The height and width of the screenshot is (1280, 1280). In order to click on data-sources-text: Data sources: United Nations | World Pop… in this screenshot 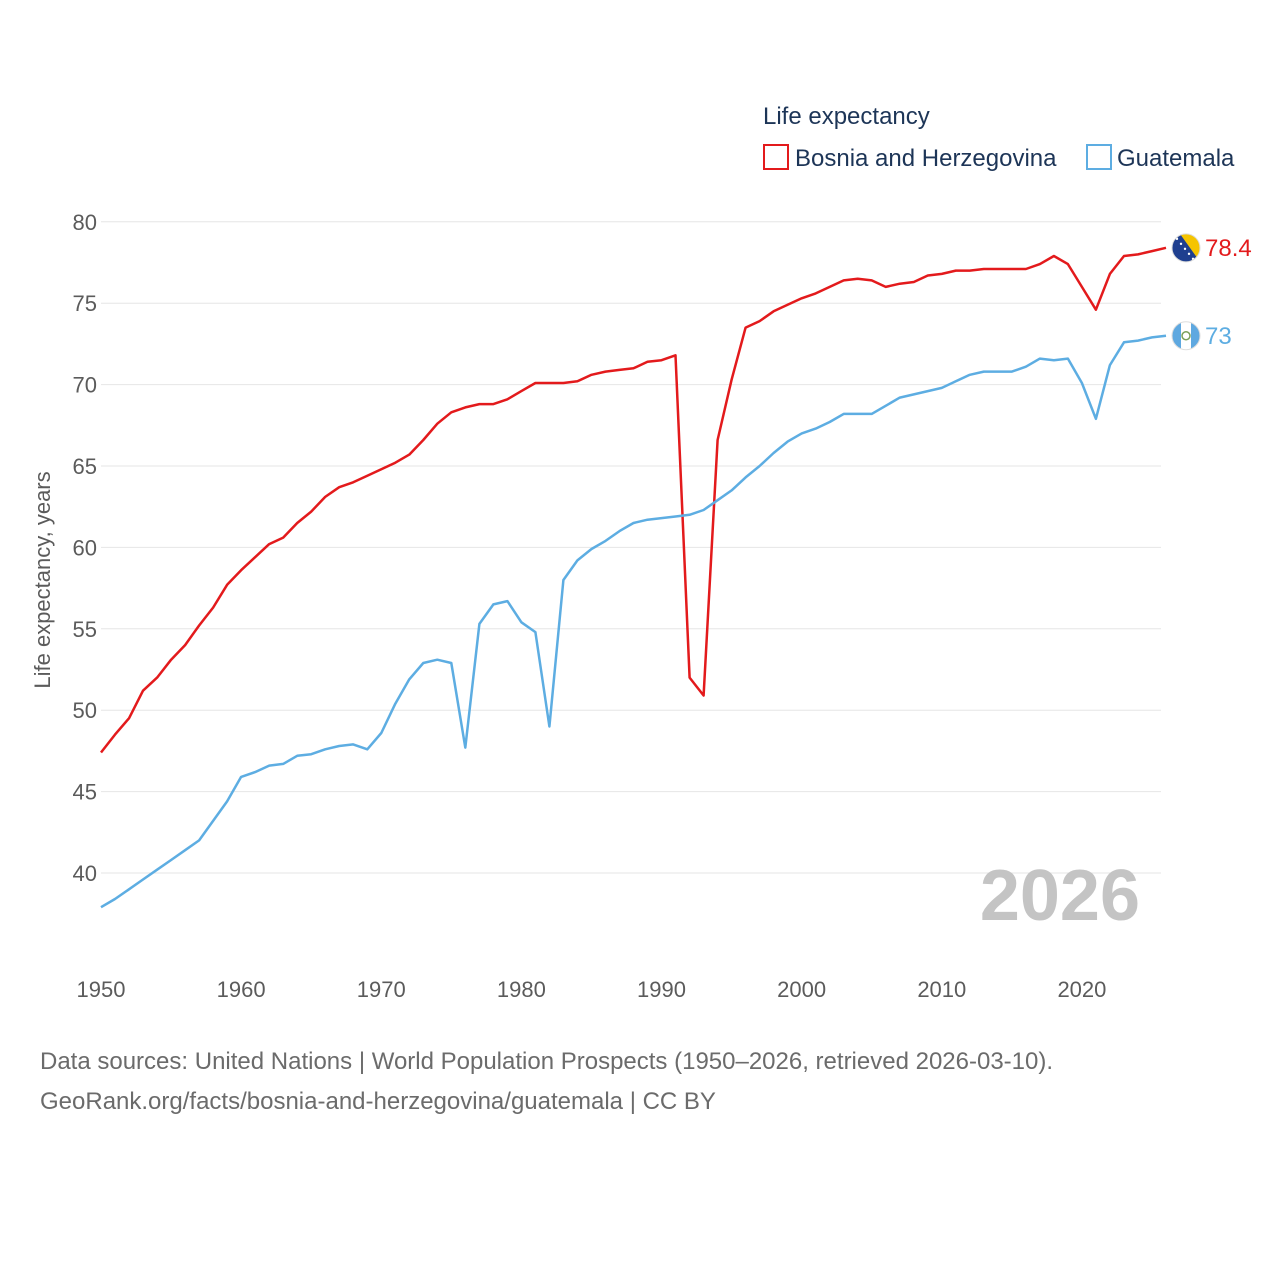, I will do `click(547, 1061)`.